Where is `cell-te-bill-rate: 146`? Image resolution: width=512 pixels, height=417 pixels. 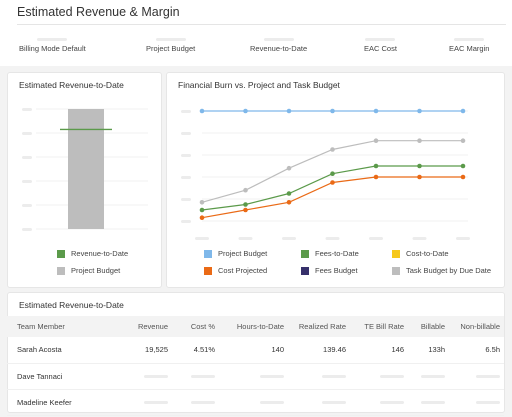
cell-te-bill-rate: 146 is located at coordinates (379, 350).